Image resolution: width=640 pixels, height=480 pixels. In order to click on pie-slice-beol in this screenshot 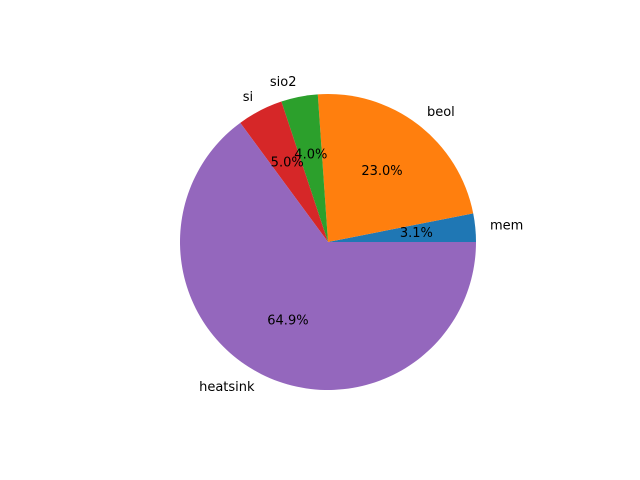, I will do `click(395, 168)`.